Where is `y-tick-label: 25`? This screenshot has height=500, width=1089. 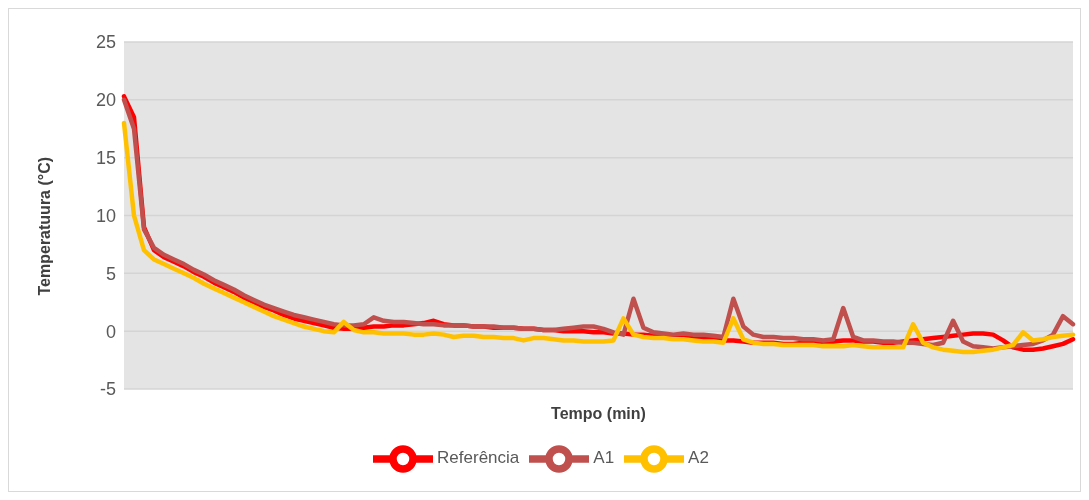
y-tick-label: 25 is located at coordinates (105, 42).